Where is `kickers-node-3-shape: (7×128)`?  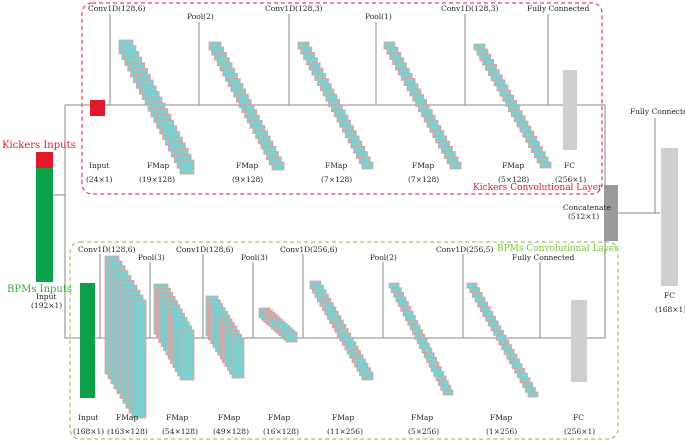 kickers-node-3-shape: (7×128) is located at coordinates (336, 179).